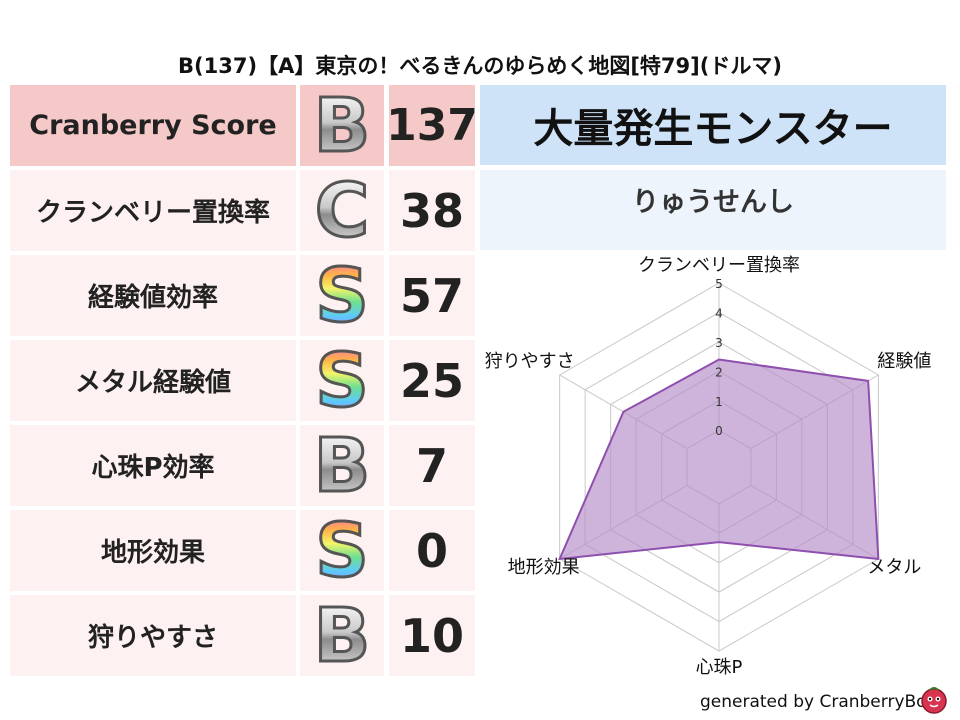  What do you see at coordinates (153, 465) in the screenshot?
I see `heart-p-efficiency-label: 心珠P効率` at bounding box center [153, 465].